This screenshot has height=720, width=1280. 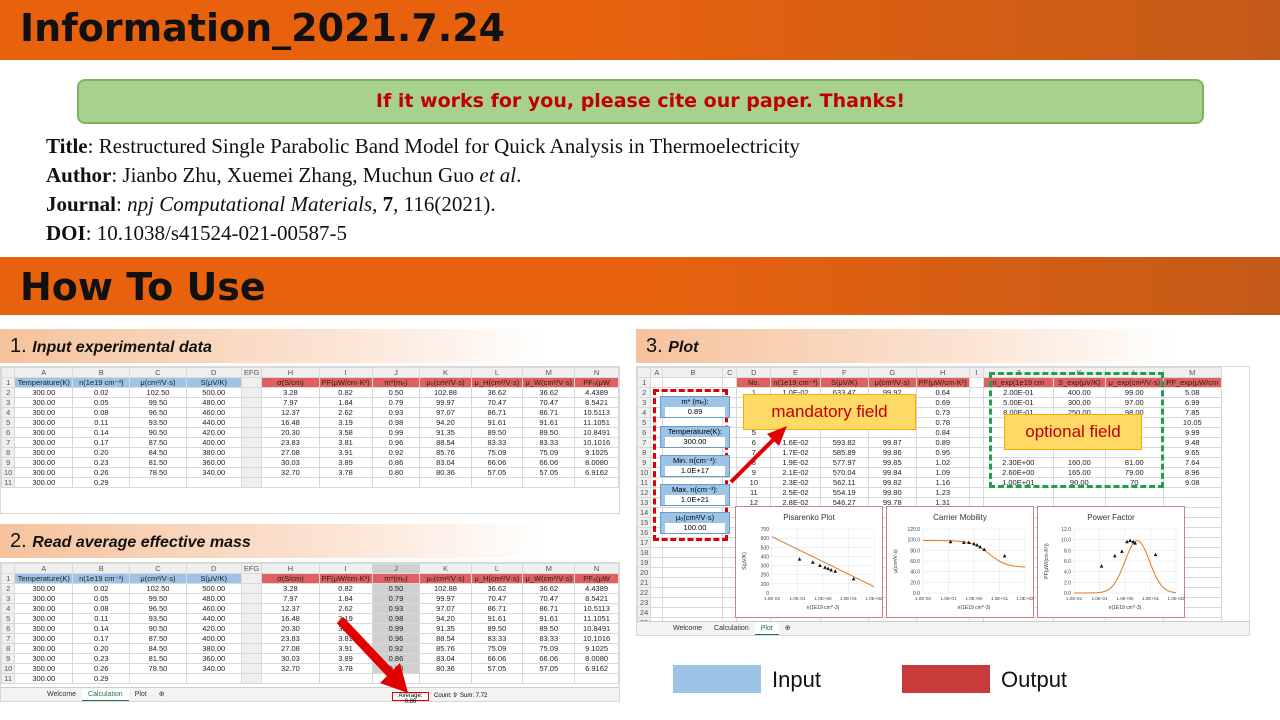 What do you see at coordinates (345, 472) in the screenshot?
I see `cell: 3.78` at bounding box center [345, 472].